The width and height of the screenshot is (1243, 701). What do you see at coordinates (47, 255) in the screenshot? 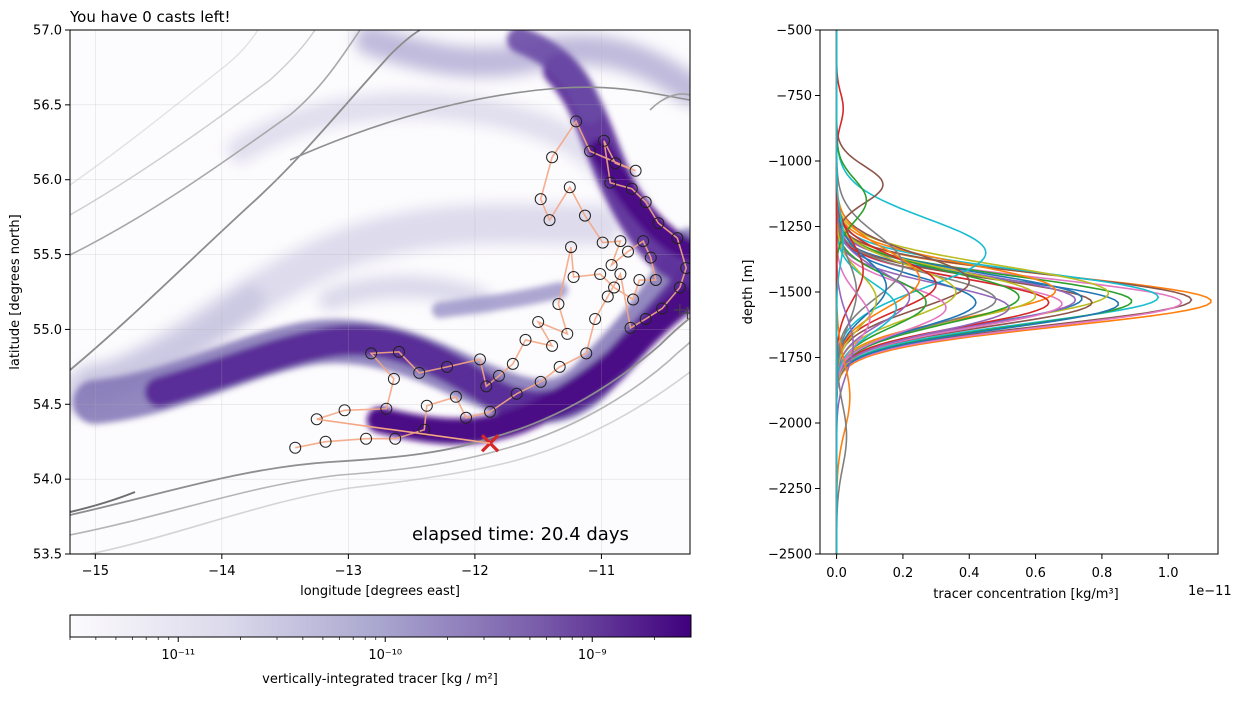
I see `map-y-tick-label: 55.5` at bounding box center [47, 255].